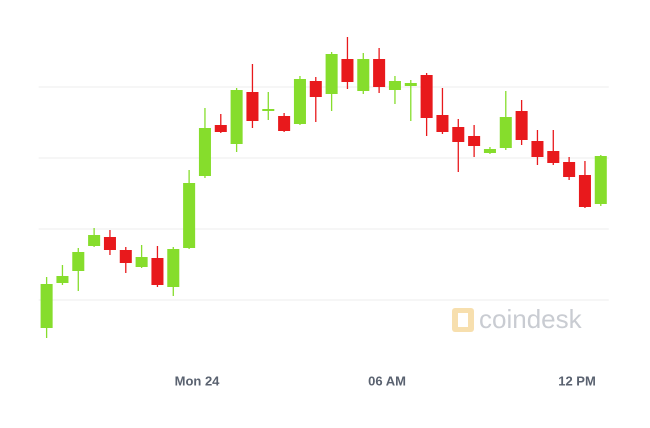 The image size is (650, 428). Describe the element at coordinates (577, 380) in the screenshot. I see `x-tick-label: 12 PM` at that location.